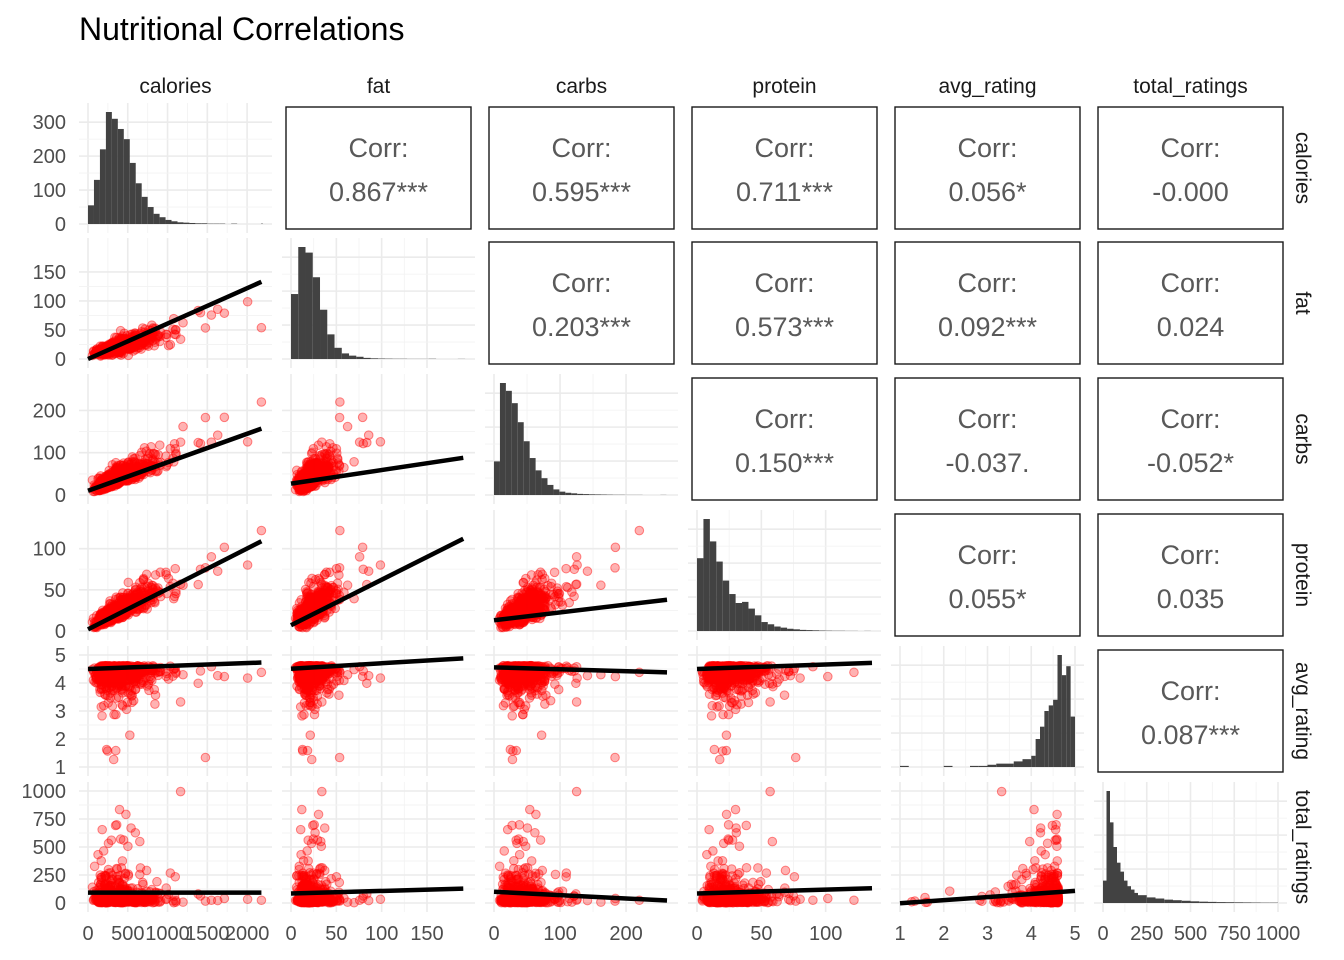  What do you see at coordinates (1191, 599) in the screenshot?
I see `corr-value: 0.035` at bounding box center [1191, 599].